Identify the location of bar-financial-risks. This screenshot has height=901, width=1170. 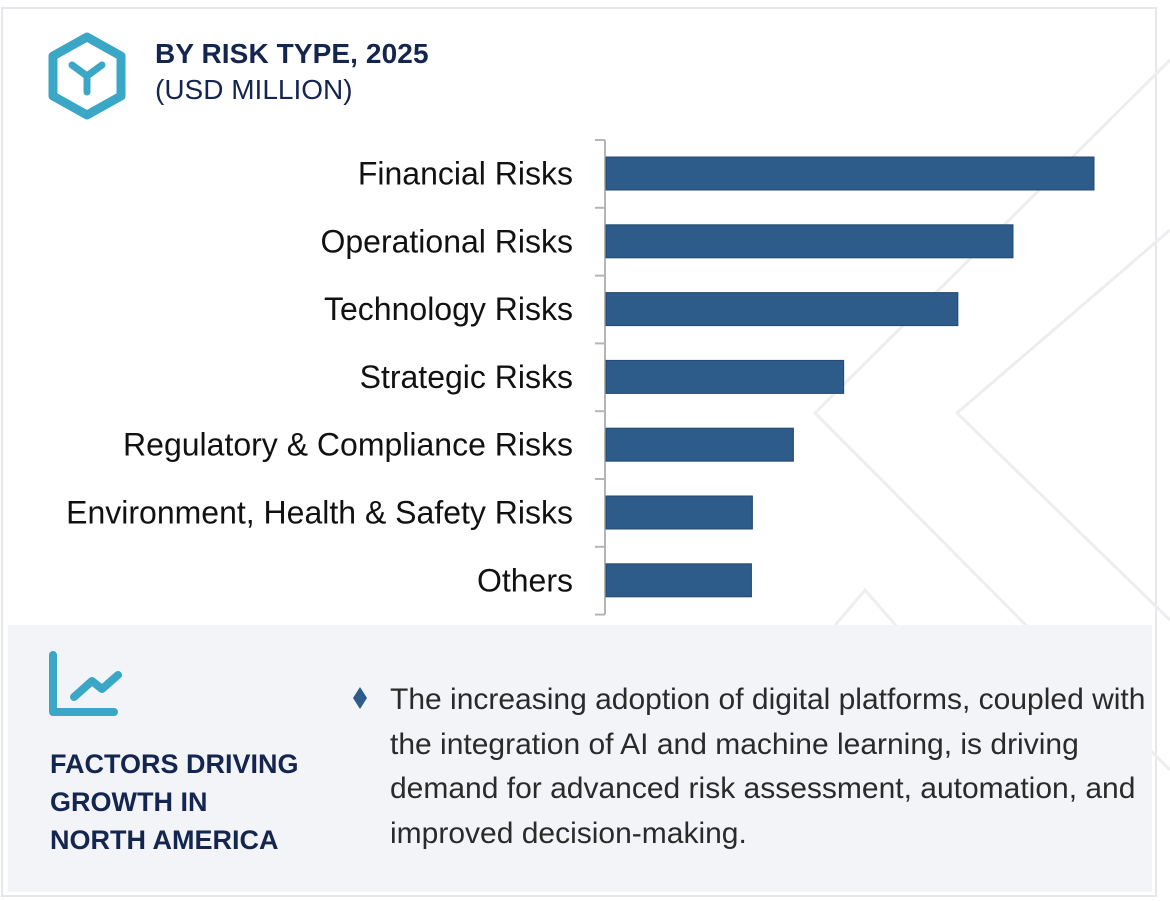
(850, 173).